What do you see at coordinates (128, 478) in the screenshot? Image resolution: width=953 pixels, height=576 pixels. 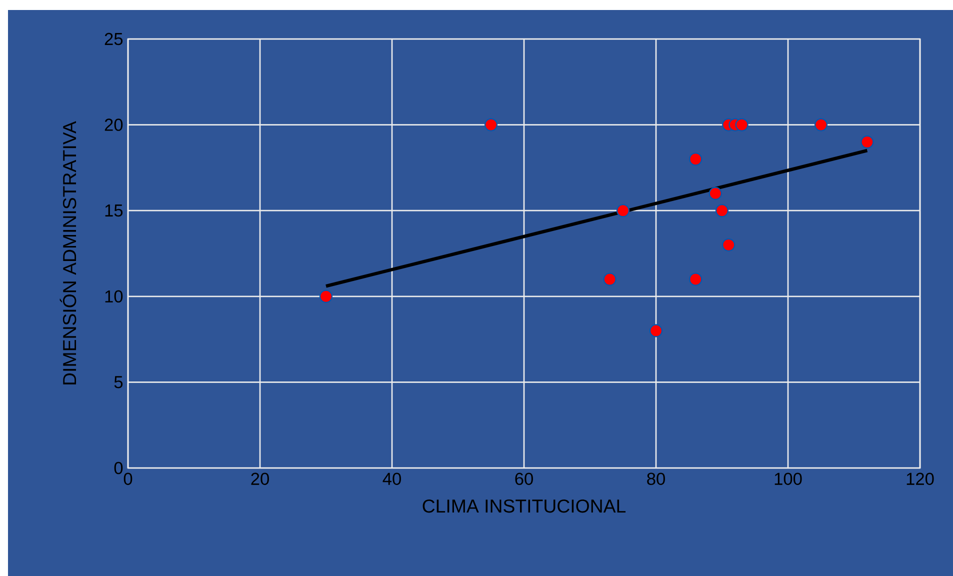 I see `x-tick-label: 0` at bounding box center [128, 478].